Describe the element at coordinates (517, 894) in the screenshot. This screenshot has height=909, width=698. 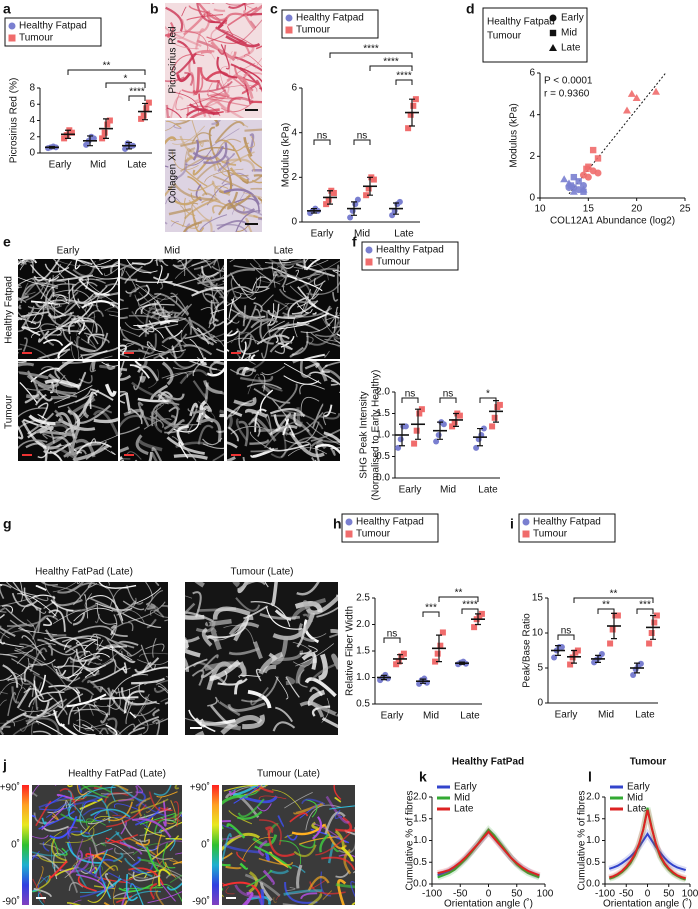
I see `x-tick-label: 50` at that location.